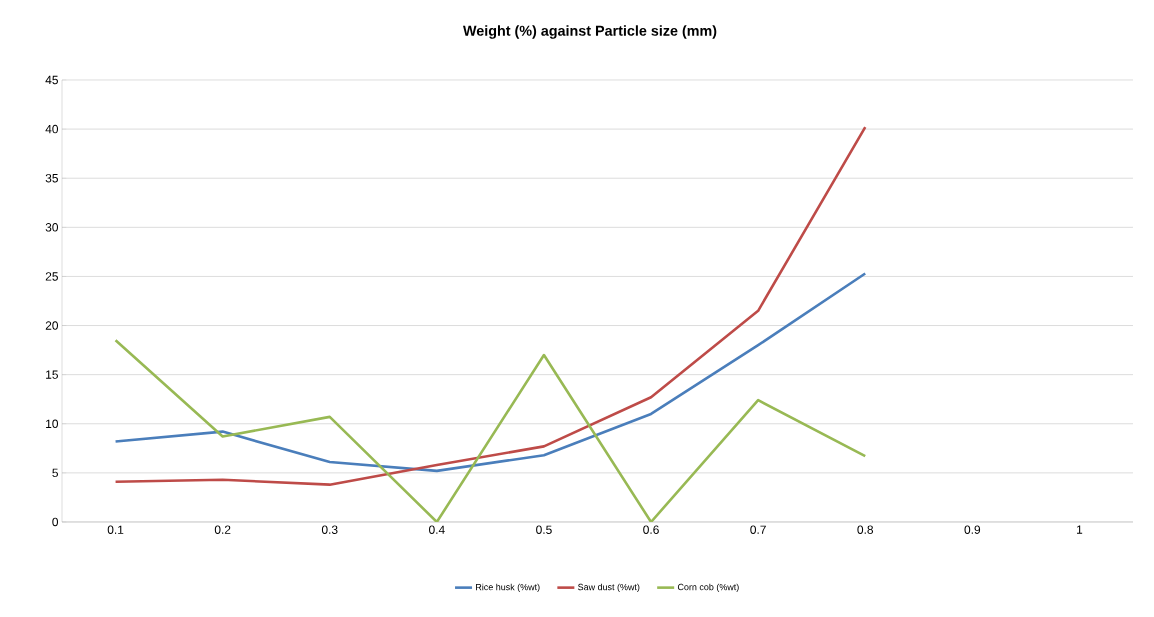 The image size is (1154, 617). I want to click on x-tick-label: 0.5, so click(544, 529).